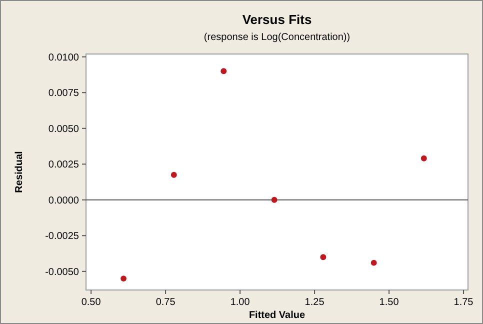 This screenshot has width=483, height=324. What do you see at coordinates (277, 37) in the screenshot?
I see `chart-subtitle: (response is Log(Concentration))` at bounding box center [277, 37].